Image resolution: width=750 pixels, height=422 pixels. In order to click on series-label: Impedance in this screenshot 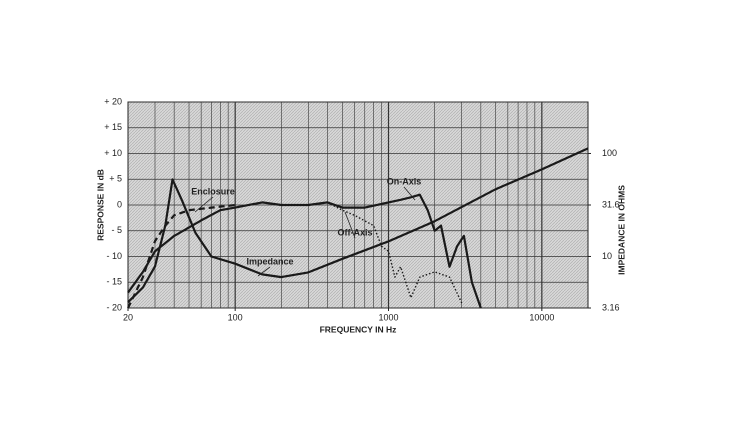, I will do `click(269, 261)`.